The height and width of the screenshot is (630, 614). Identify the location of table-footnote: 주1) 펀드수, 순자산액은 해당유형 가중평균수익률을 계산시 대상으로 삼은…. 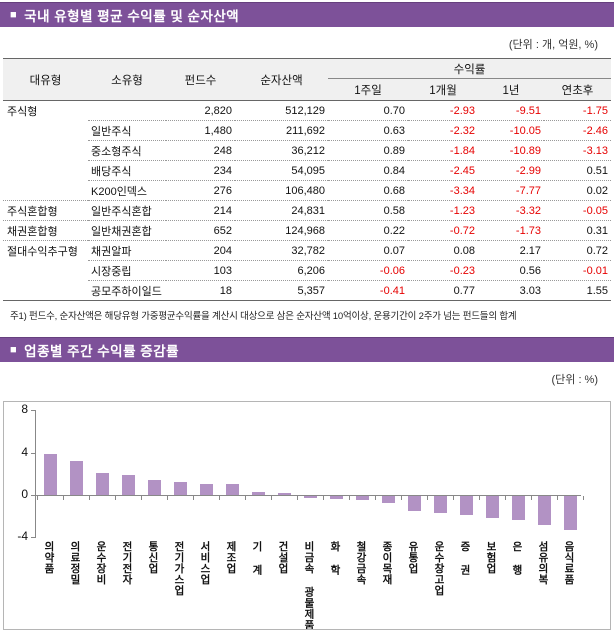
(263, 316).